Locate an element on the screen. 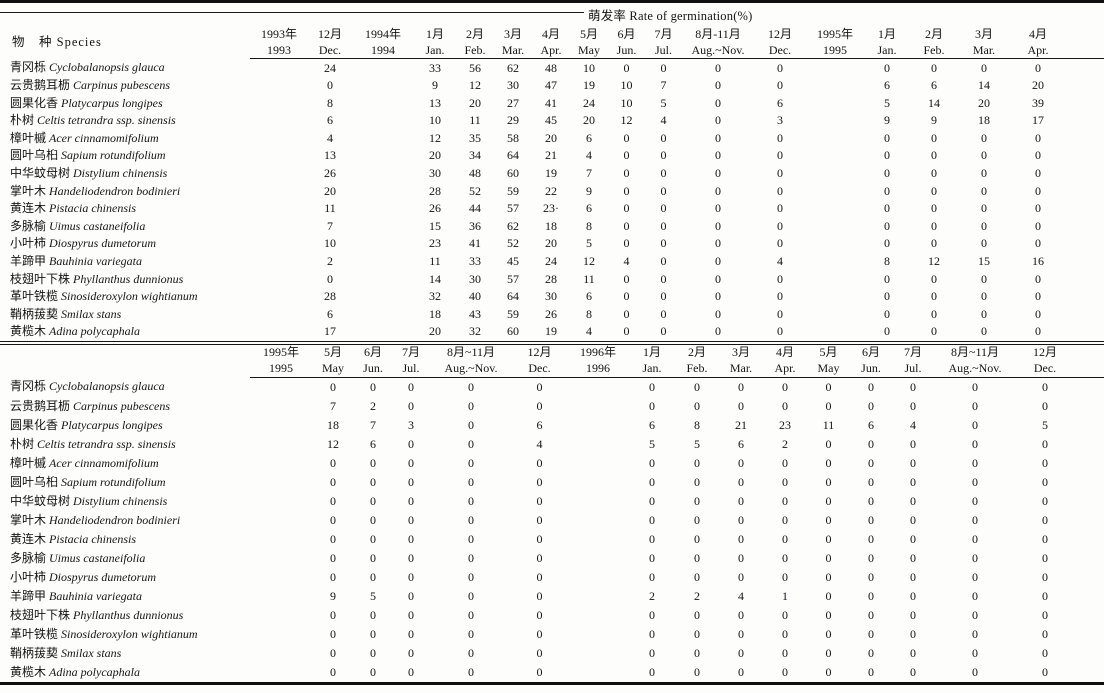 This screenshot has height=693, width=1104. germination-value-cell: 10 is located at coordinates (435, 120).